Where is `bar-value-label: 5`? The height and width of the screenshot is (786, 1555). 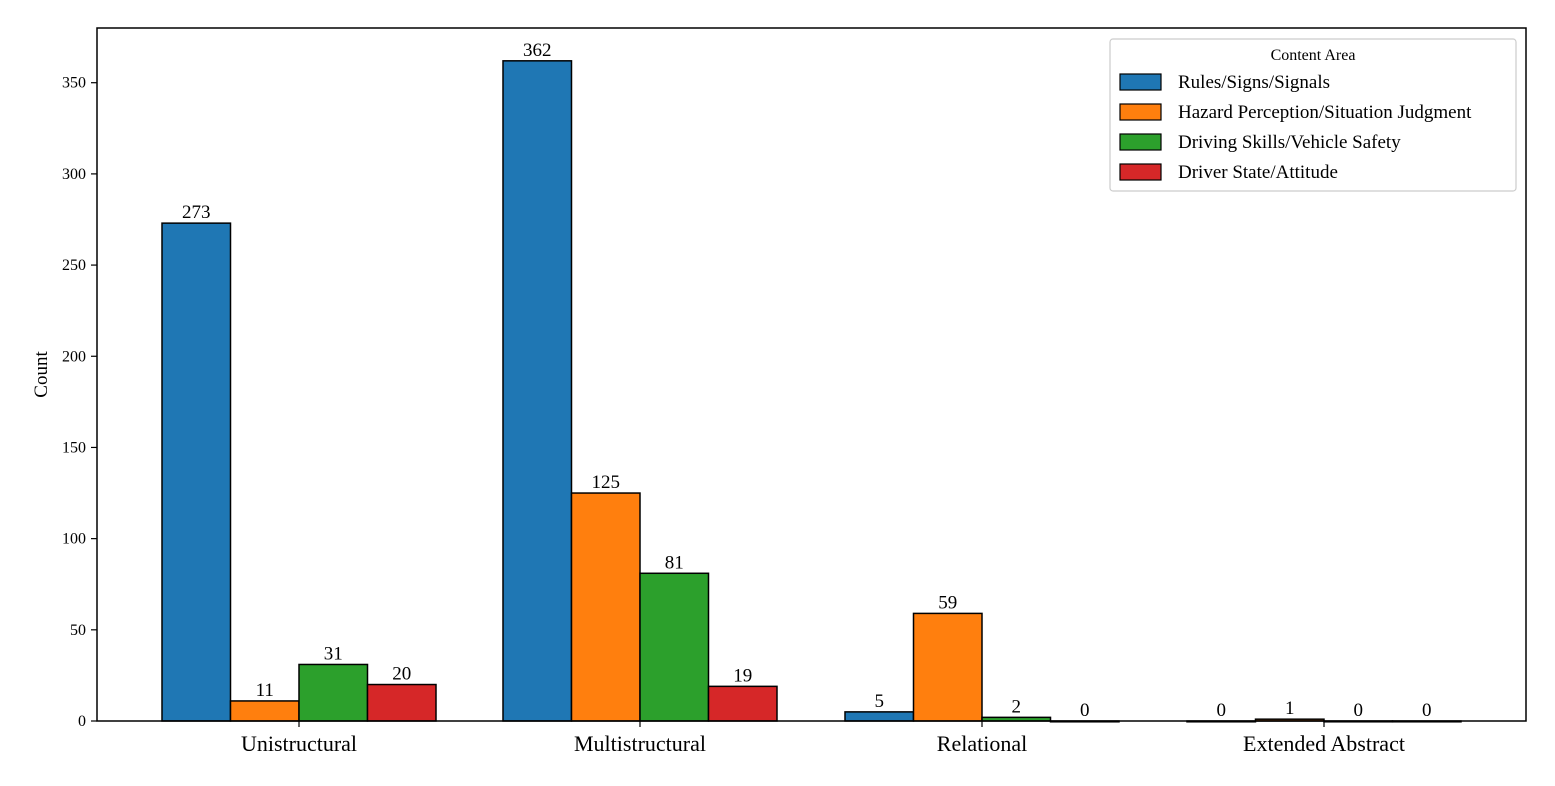
bar-value-label: 5 is located at coordinates (880, 701).